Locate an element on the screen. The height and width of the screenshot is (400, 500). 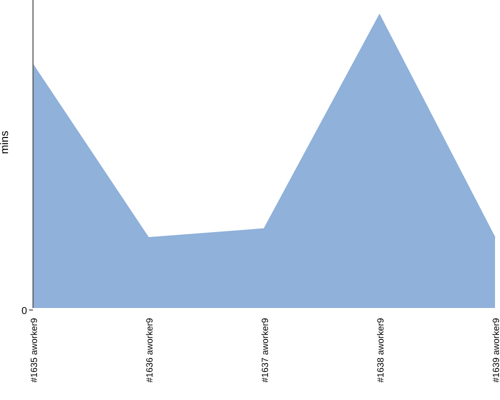
x-tick-label: #1638 aworker9 is located at coordinates (381, 350).